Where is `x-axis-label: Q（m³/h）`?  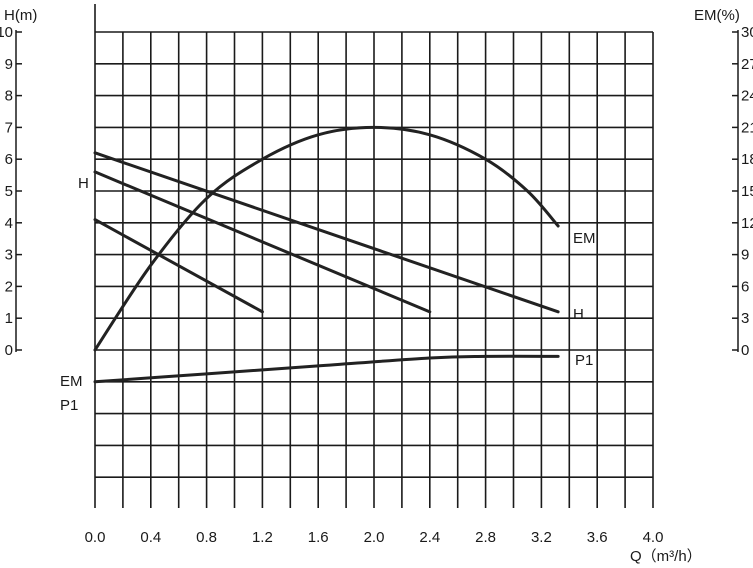 x-axis-label: Q（m³/h） is located at coordinates (666, 556).